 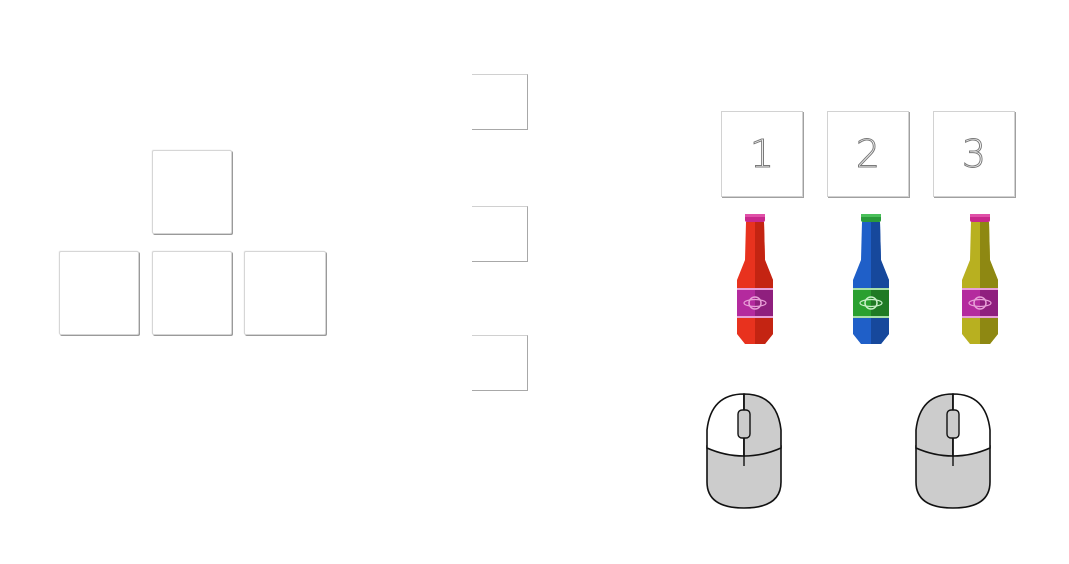 I want to click on mouse-right-click-icon, so click(x=953, y=451).